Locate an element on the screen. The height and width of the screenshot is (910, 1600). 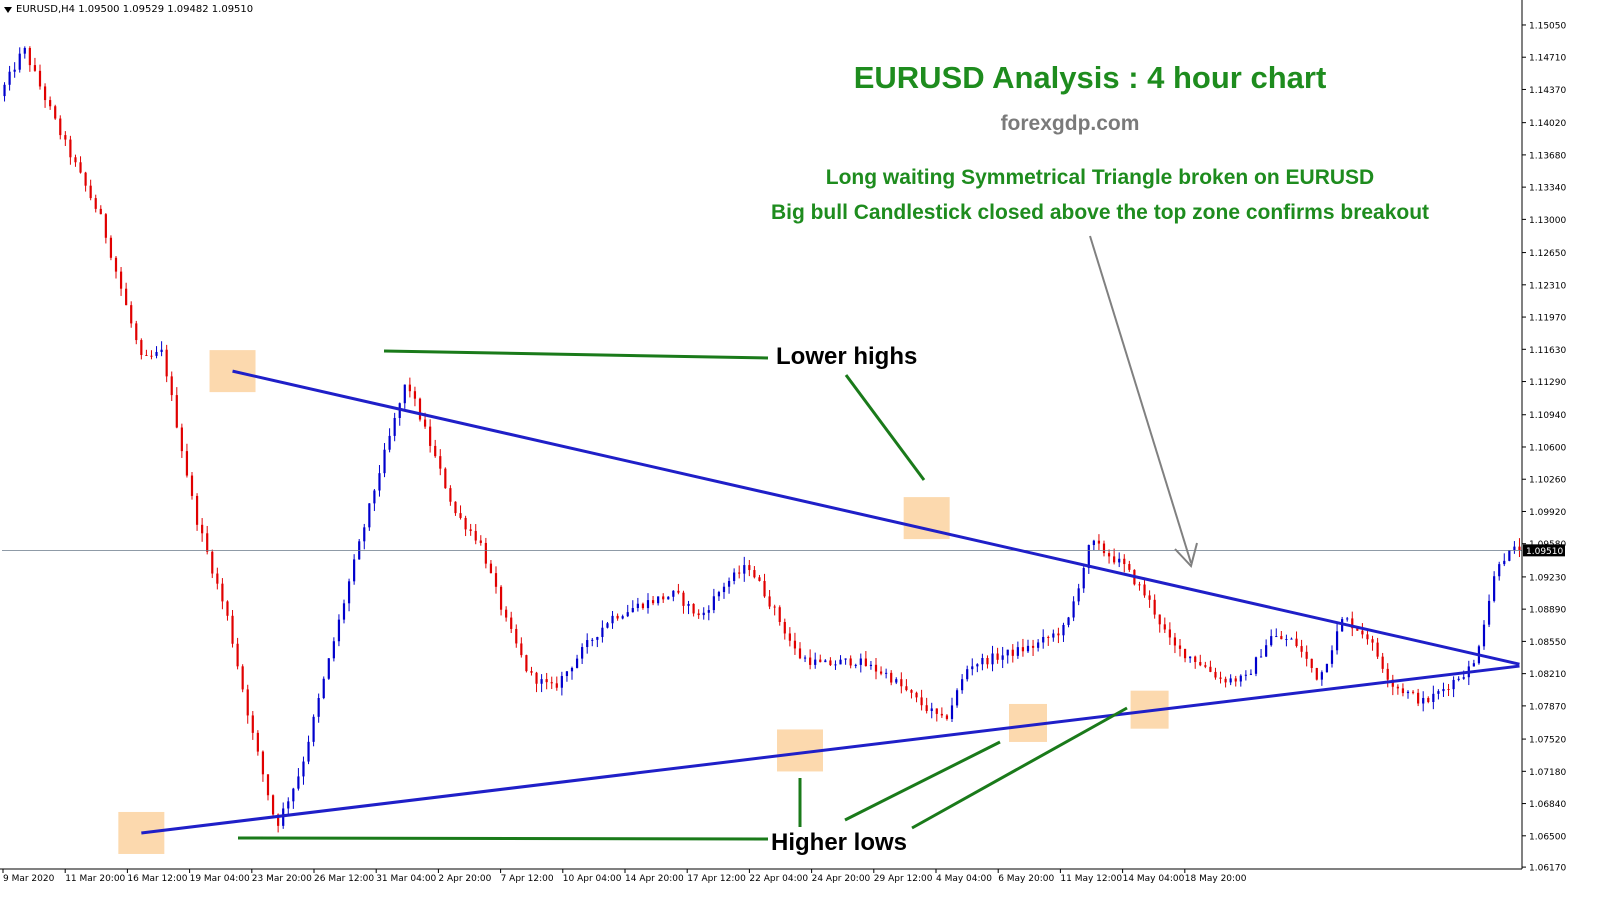
y-tick-label: 1.14370 is located at coordinates (1547, 91).